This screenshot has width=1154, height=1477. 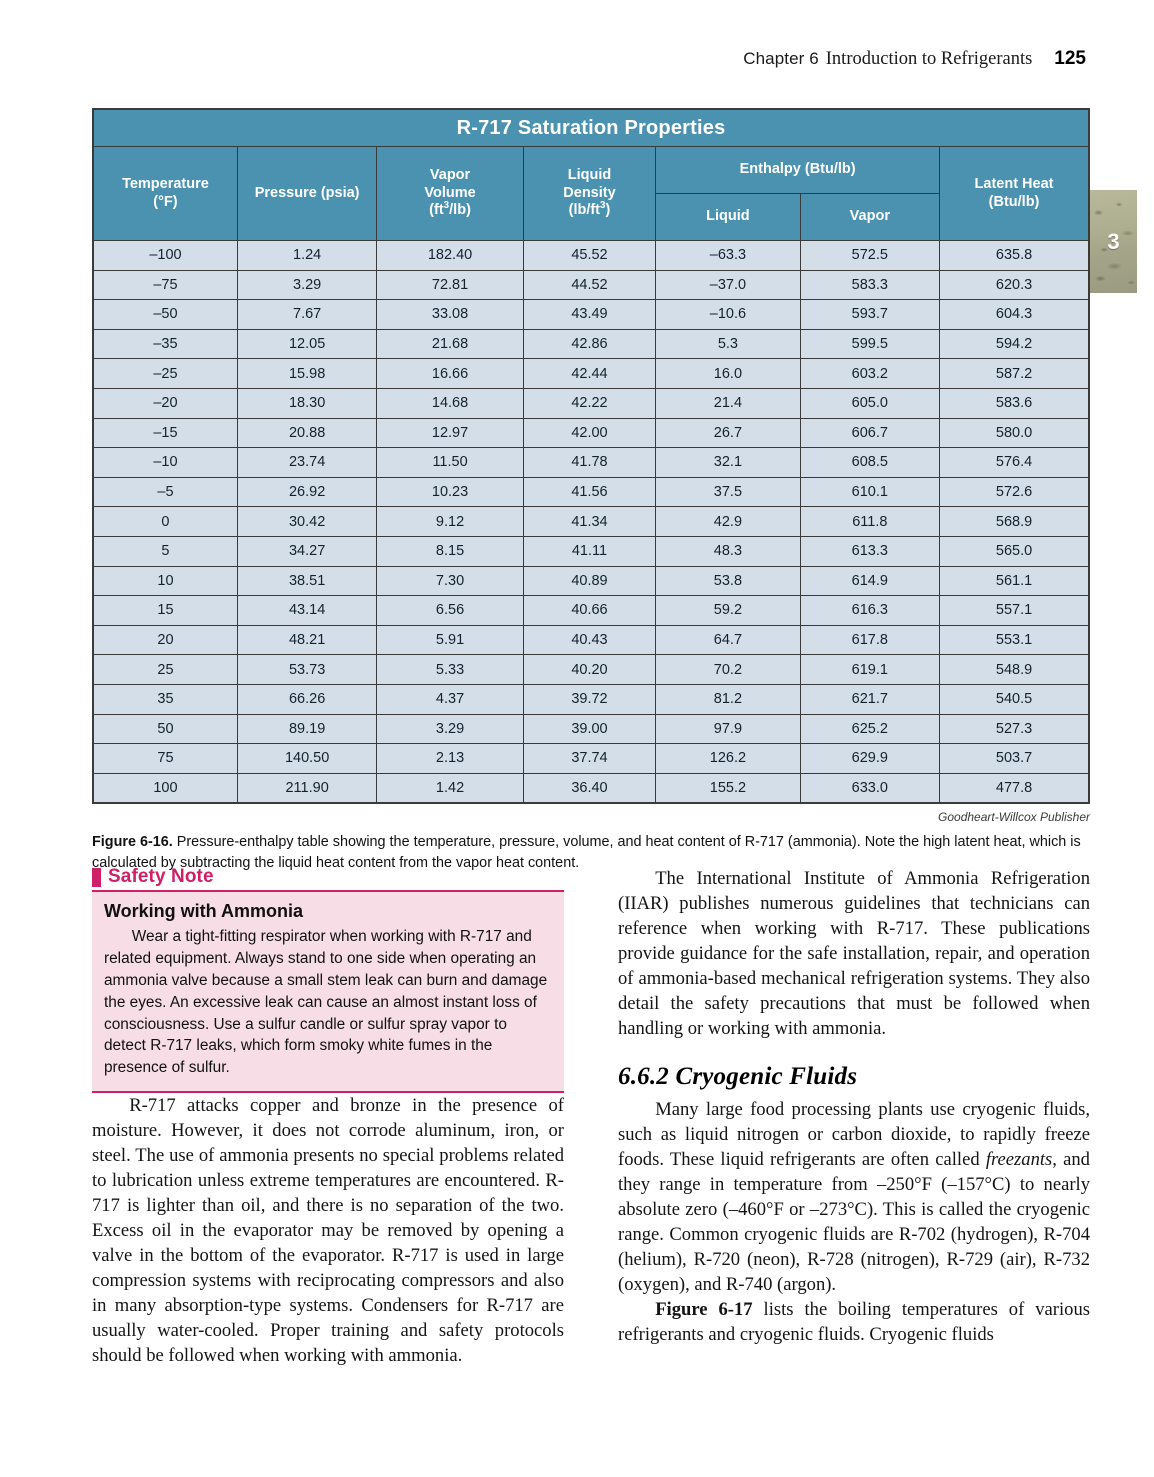 I want to click on col-header-latent-heat: Latent Heat (Btu/lb), so click(x=1014, y=193).